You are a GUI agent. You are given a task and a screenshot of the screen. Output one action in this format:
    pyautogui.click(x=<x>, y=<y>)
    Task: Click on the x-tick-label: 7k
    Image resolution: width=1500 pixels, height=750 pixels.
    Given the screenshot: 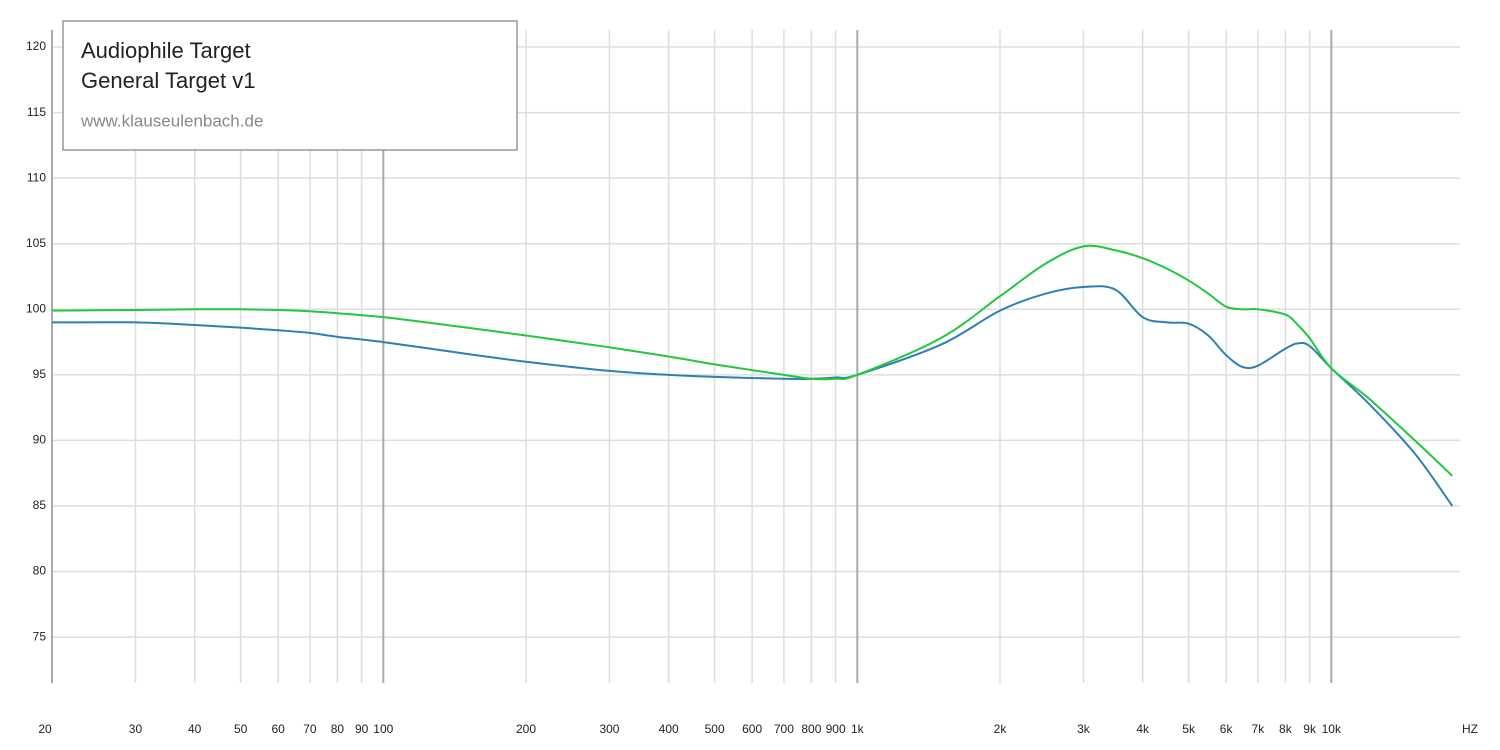 What is the action you would take?
    pyautogui.click(x=1259, y=729)
    